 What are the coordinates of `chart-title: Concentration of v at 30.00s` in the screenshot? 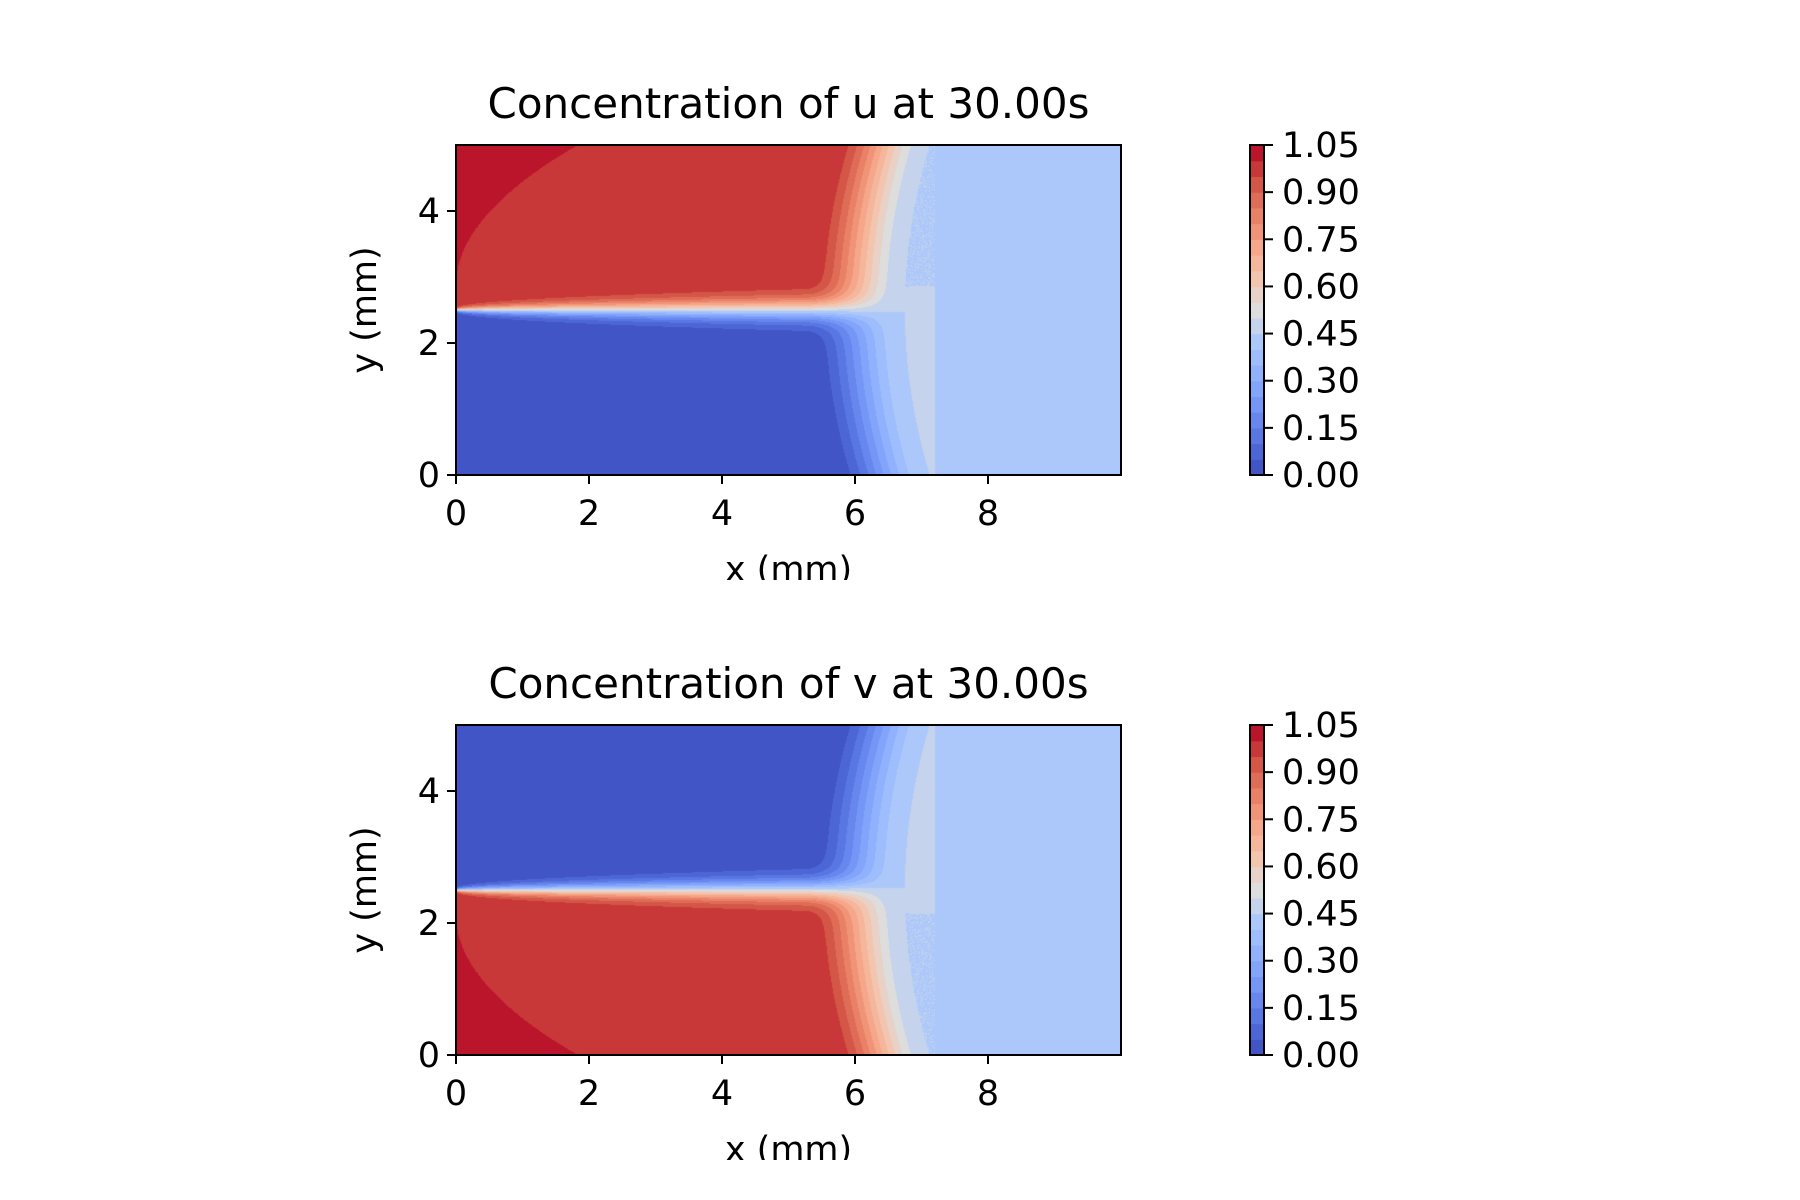 It's located at (788, 683).